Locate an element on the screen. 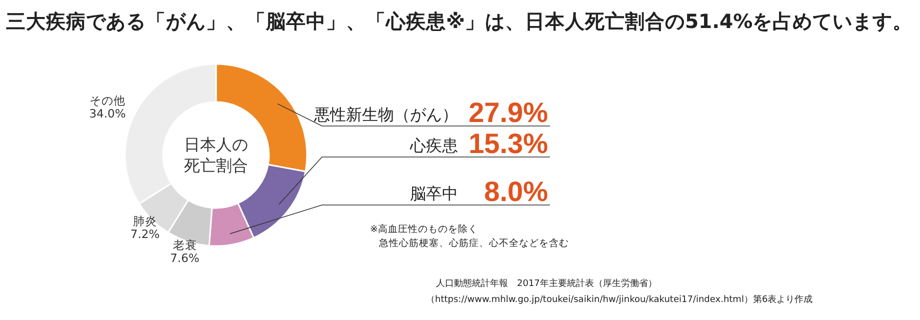 The width and height of the screenshot is (920, 320). text: 人口動態統計年報 2017年主要統計表（厚生労働省） is located at coordinates (546, 283).